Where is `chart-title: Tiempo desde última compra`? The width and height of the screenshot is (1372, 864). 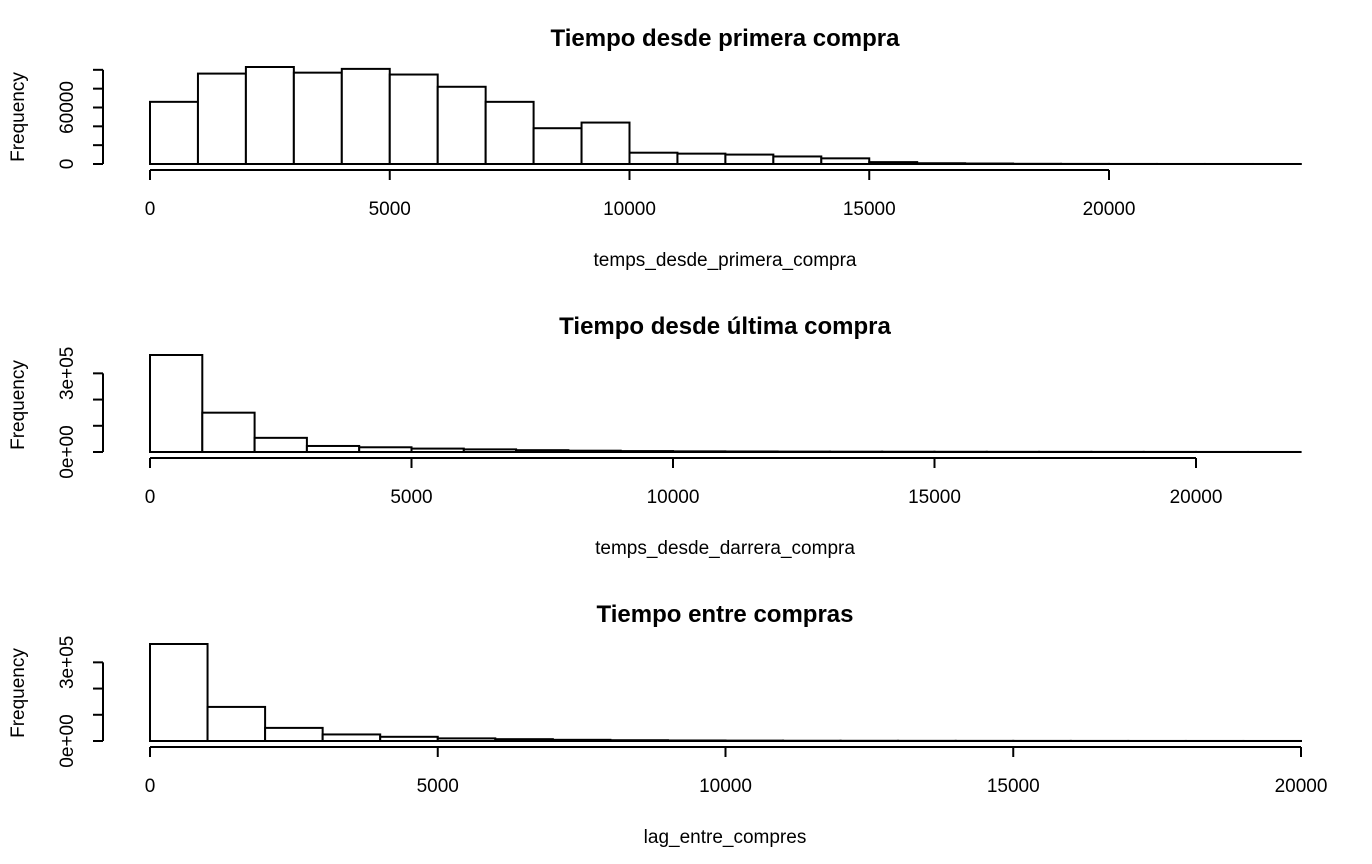 chart-title: Tiempo desde última compra is located at coordinates (725, 326).